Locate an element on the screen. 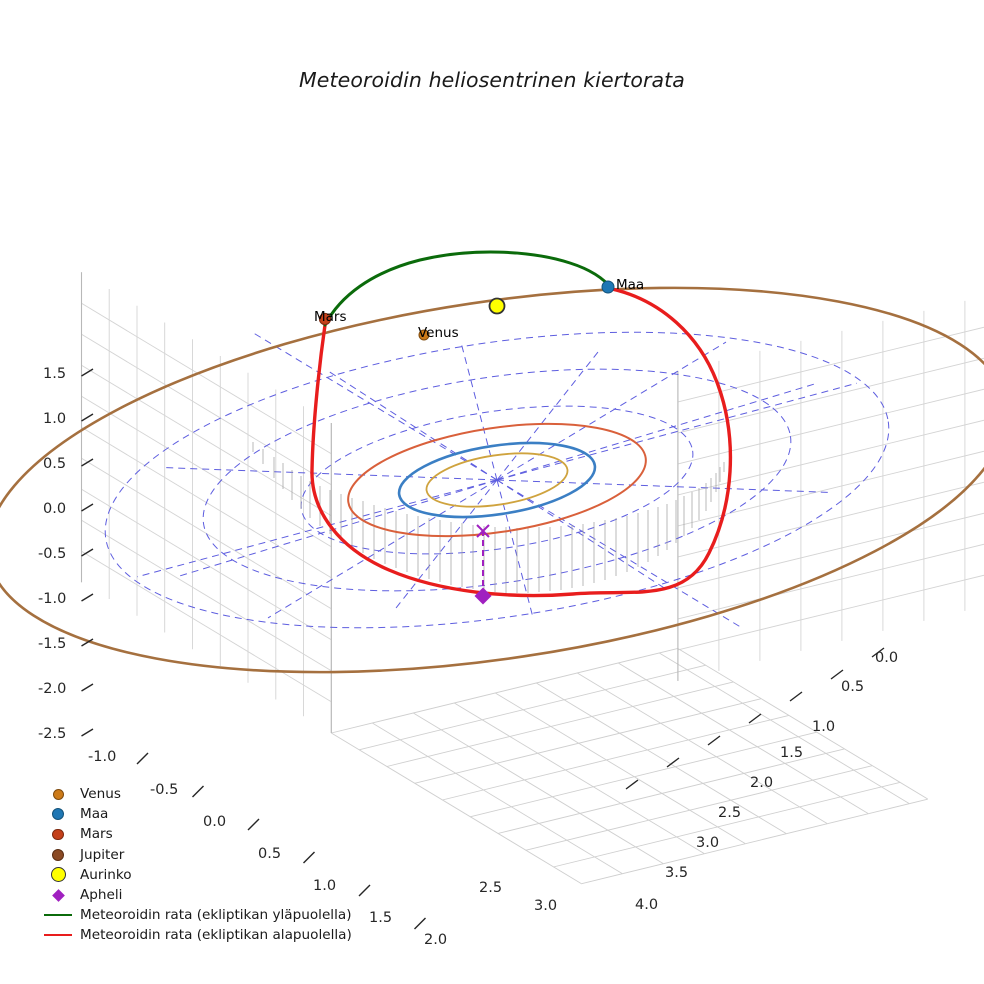 The height and width of the screenshot is (984, 984). legend-item-apheli: Apheli is located at coordinates (201, 895).